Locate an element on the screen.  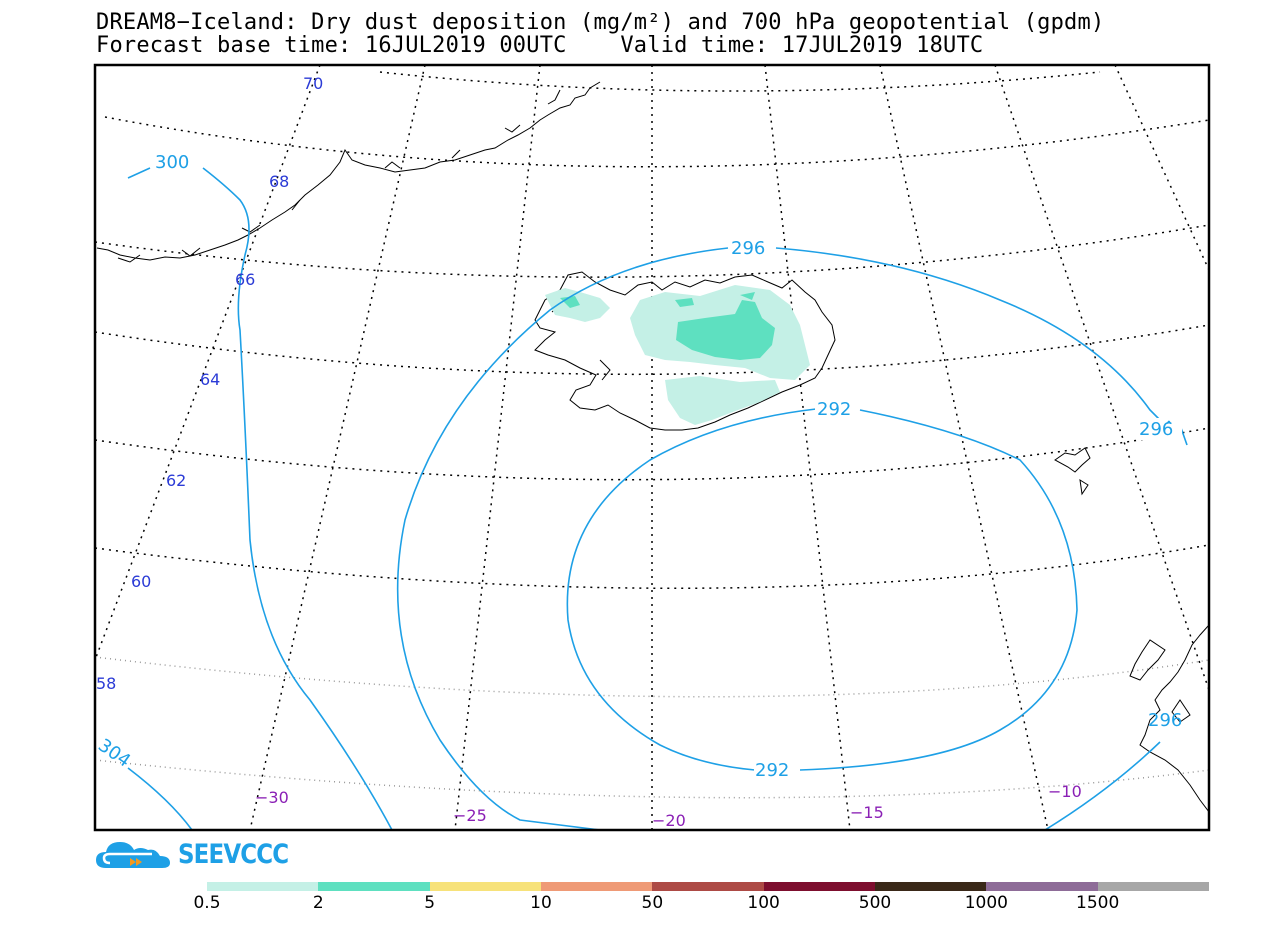
contour-label: 300 is located at coordinates (172, 162).